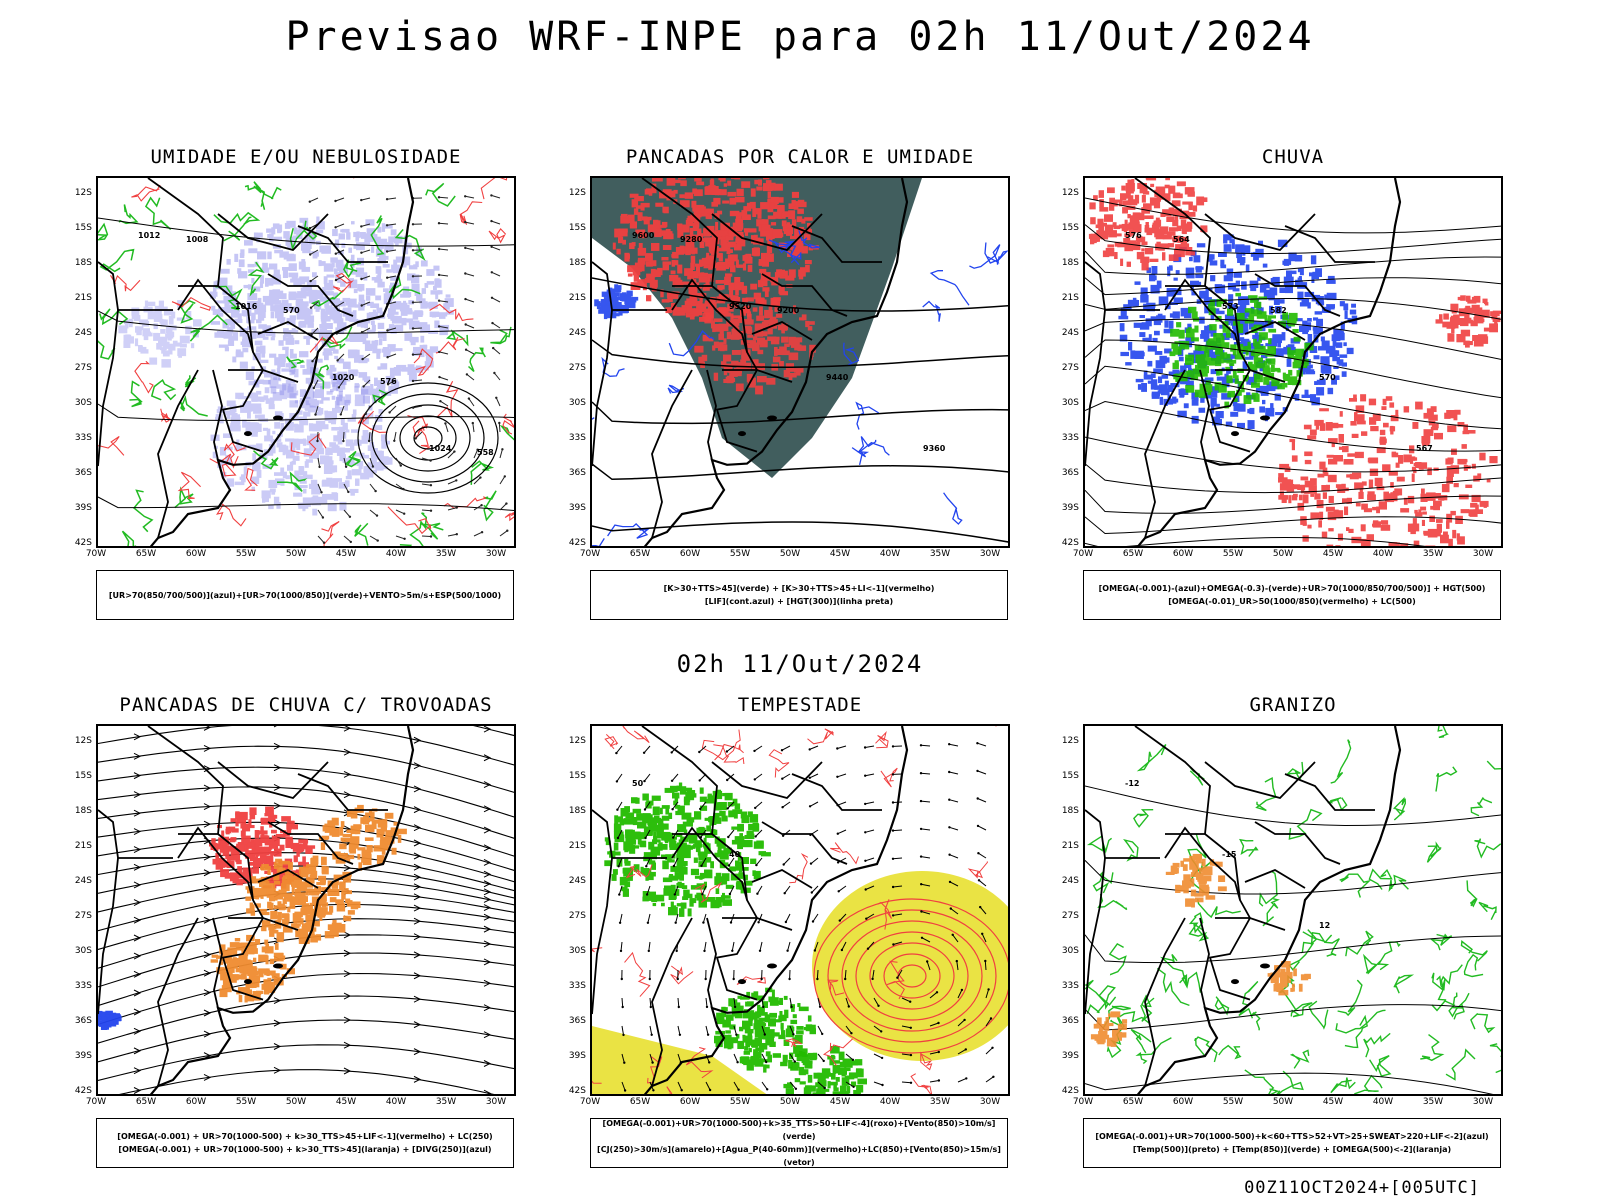 This screenshot has width=1600, height=1200. What do you see at coordinates (800, 910) in the screenshot?
I see `map-canvas: 50 40` at bounding box center [800, 910].